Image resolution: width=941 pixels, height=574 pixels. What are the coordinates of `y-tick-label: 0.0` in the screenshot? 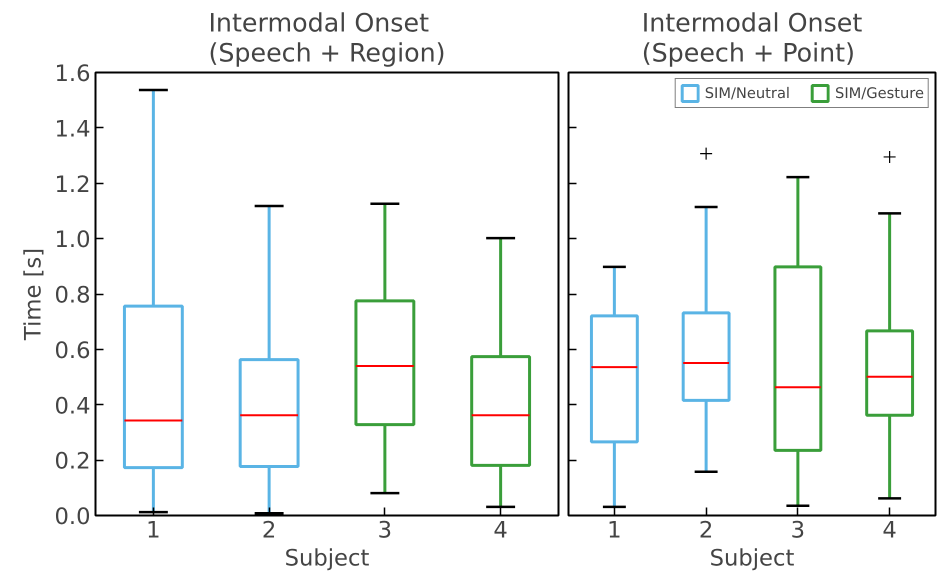 It's located at (72, 517).